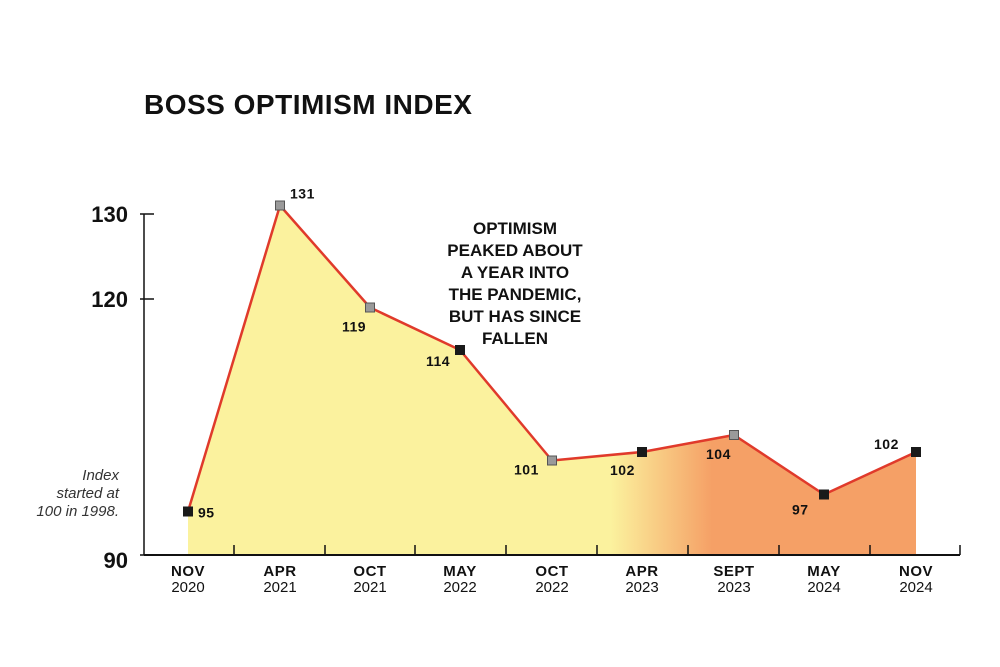 This screenshot has width=1000, height=667. I want to click on x-tick-label-month: SEPT, so click(733, 571).